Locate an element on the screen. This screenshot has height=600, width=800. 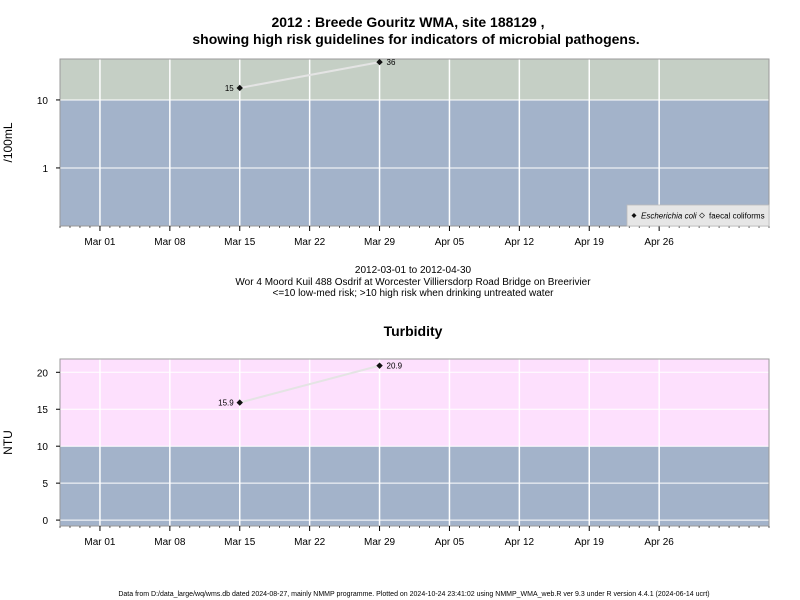
legend-ecoli-label: Escherichia coli is located at coordinates (669, 216).